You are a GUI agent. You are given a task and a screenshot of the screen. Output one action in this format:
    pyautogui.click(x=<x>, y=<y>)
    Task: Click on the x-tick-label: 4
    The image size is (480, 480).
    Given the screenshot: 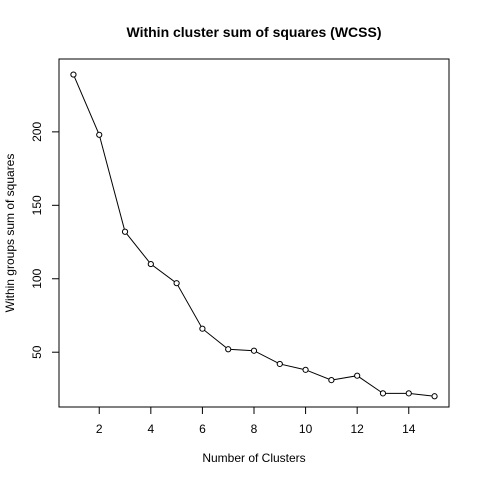 What is the action you would take?
    pyautogui.click(x=150, y=429)
    